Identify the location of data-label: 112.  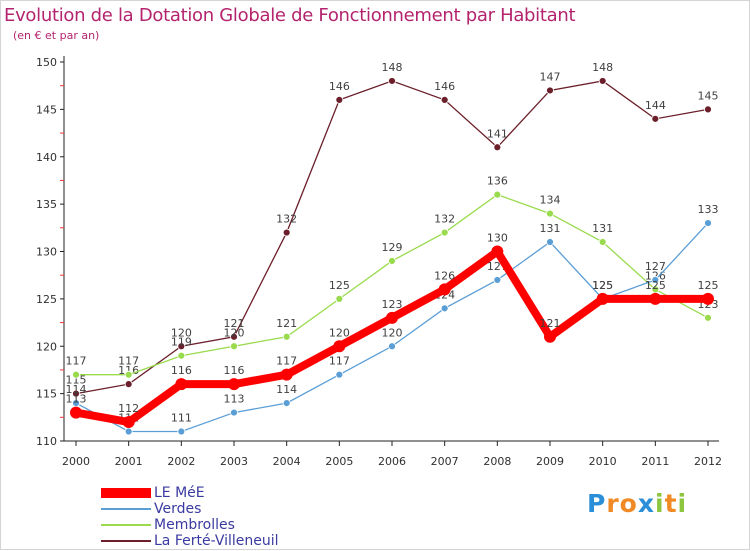
(128, 408).